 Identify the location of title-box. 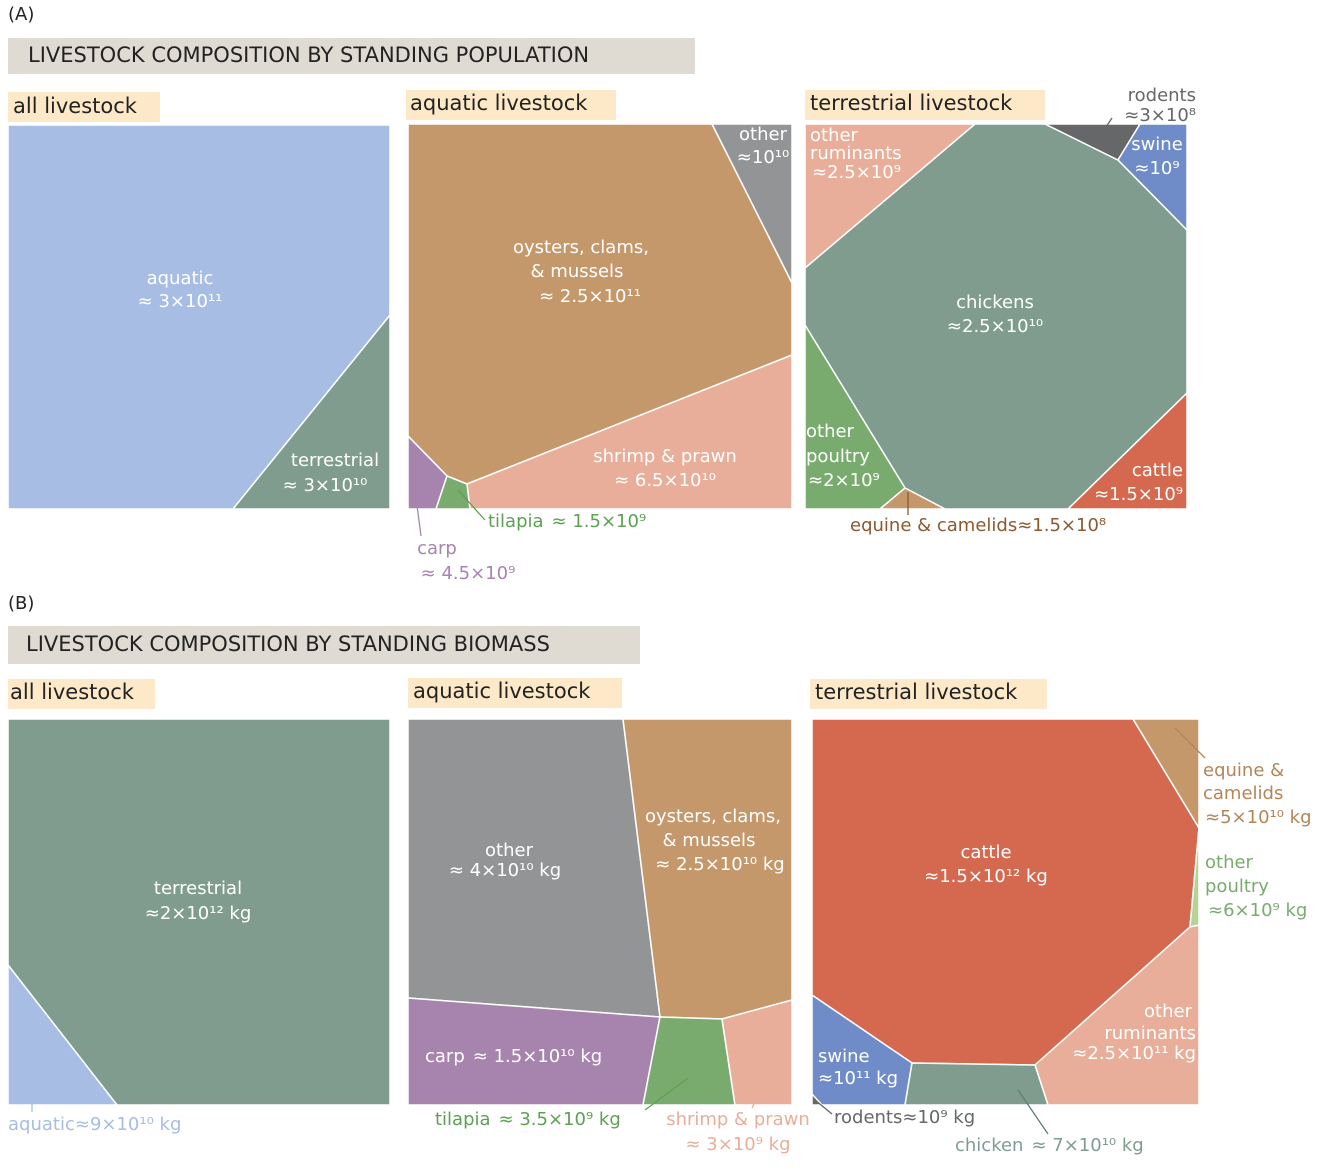
(351, 56).